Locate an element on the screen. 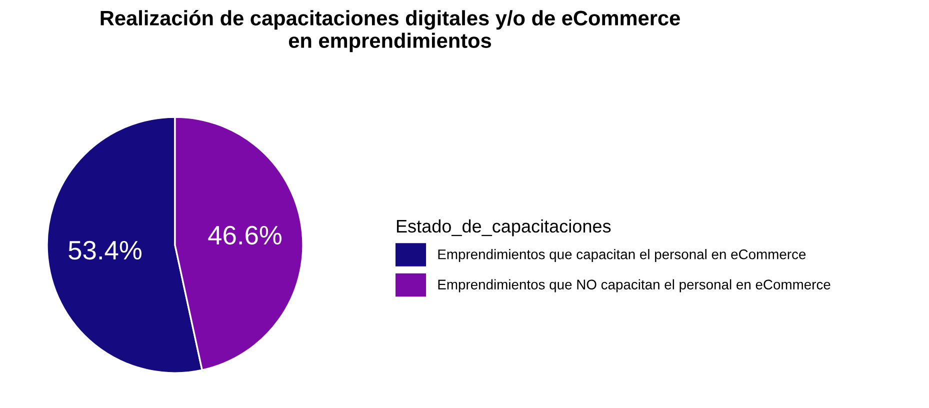  legend-title: Estado_de_capacitaciones is located at coordinates (503, 227).